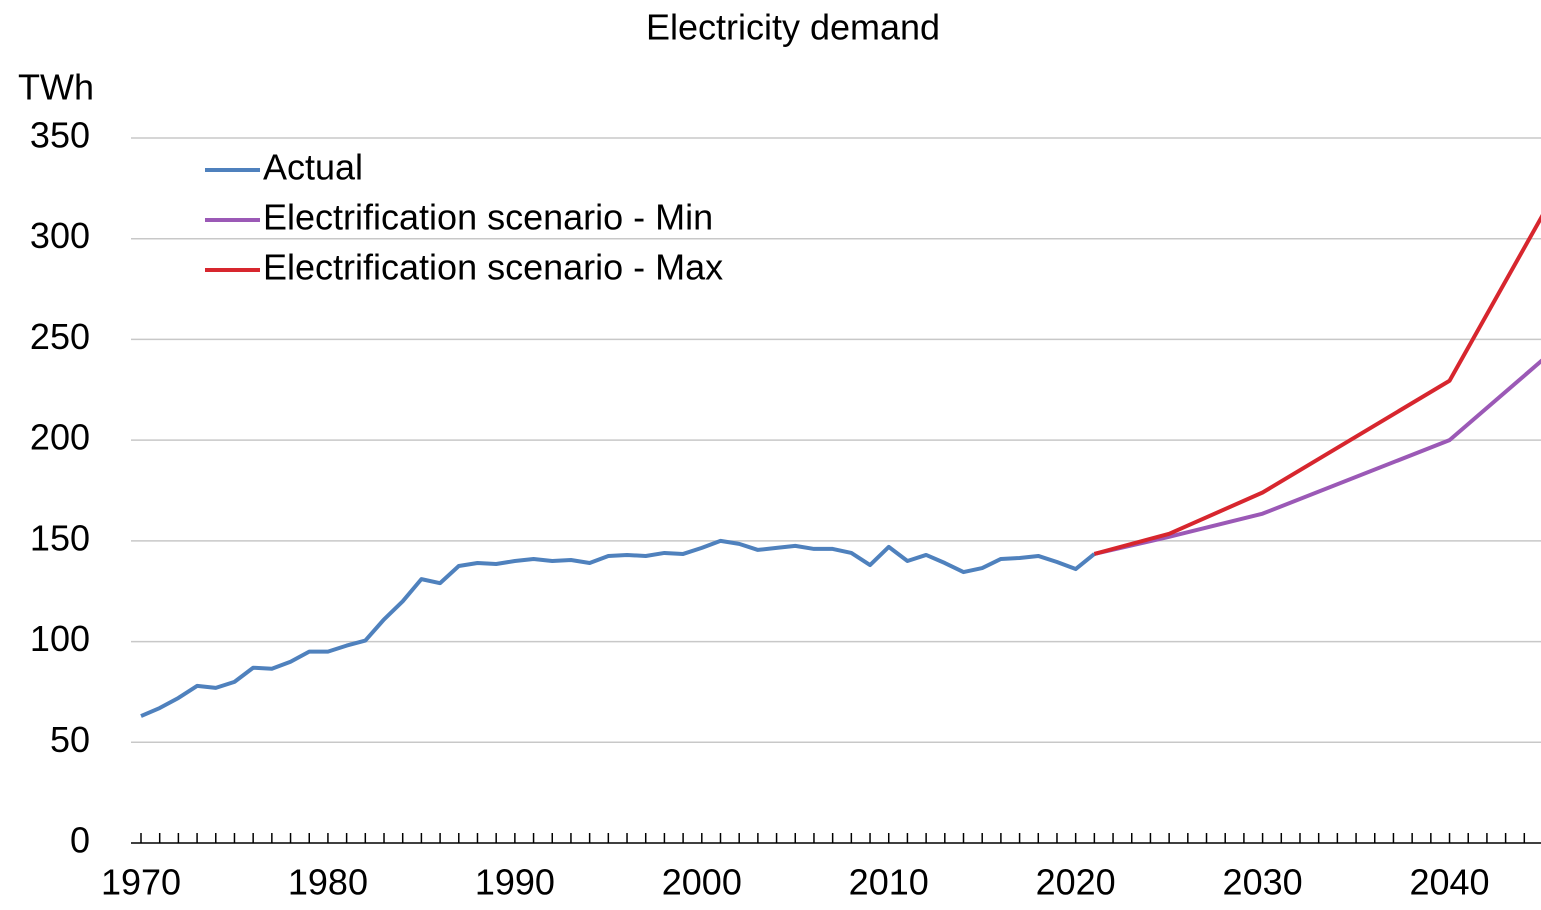  What do you see at coordinates (889, 882) in the screenshot?
I see `x-tick-label: 2010` at bounding box center [889, 882].